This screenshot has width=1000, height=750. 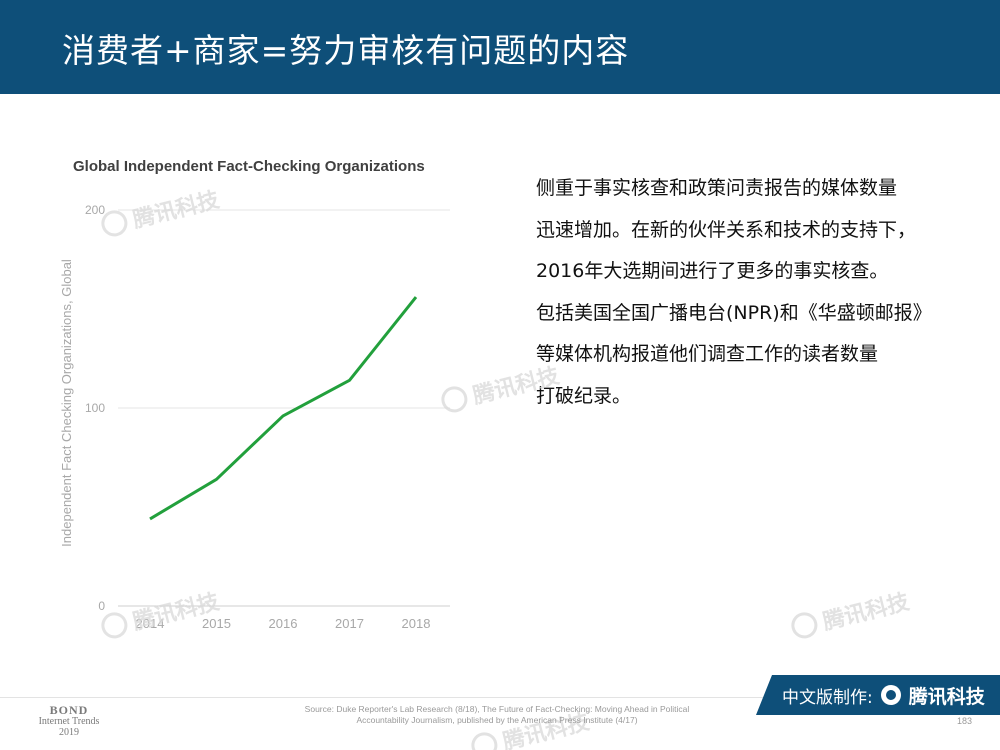 What do you see at coordinates (584, 395) in the screenshot?
I see `body-text-line: 打破纪录。` at bounding box center [584, 395].